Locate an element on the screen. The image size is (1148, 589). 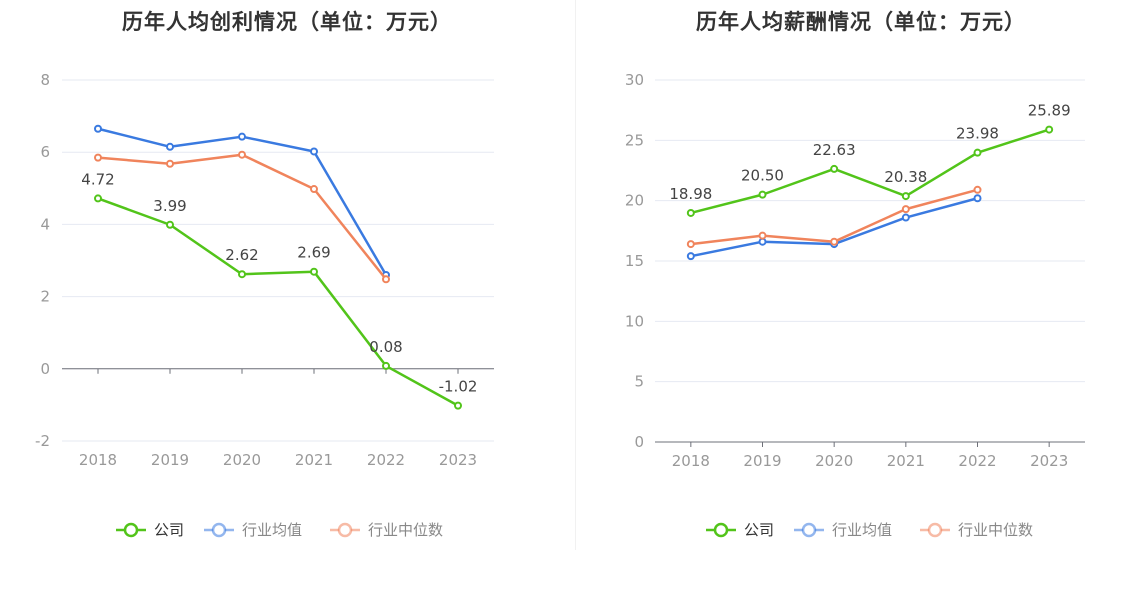
y-tick-label: -2 is located at coordinates (42, 441).